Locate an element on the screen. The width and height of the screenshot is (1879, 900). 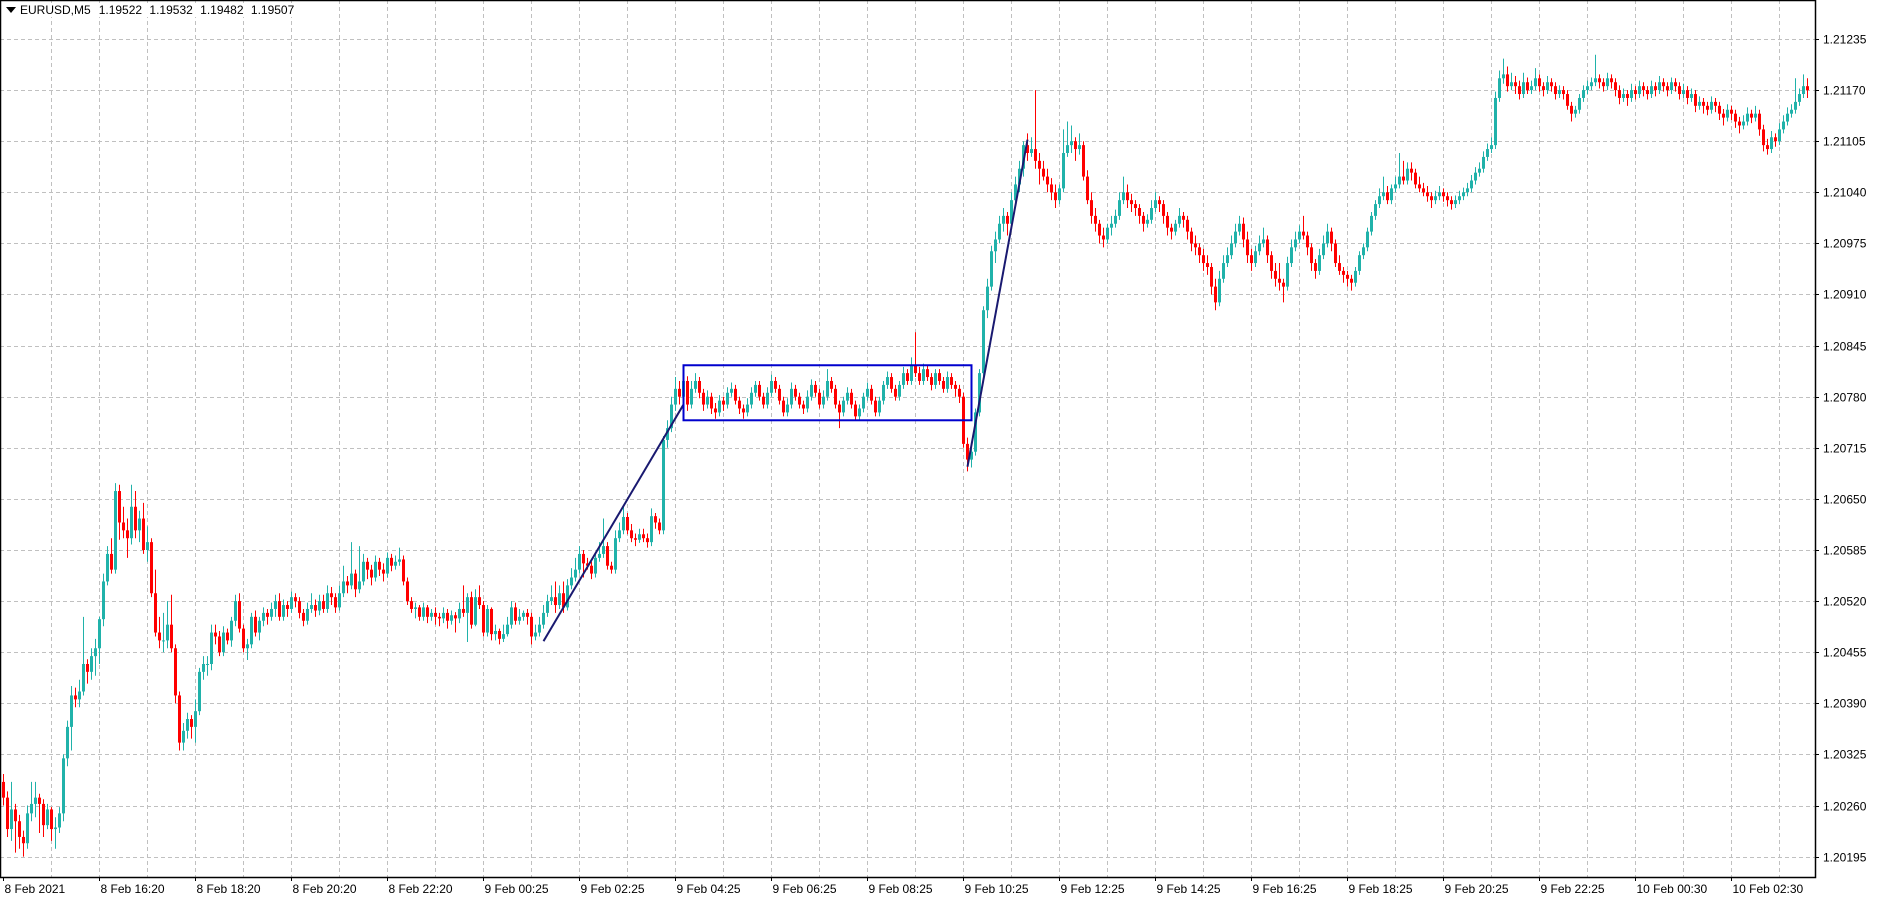
low-value: 1.19482 is located at coordinates (222, 10).